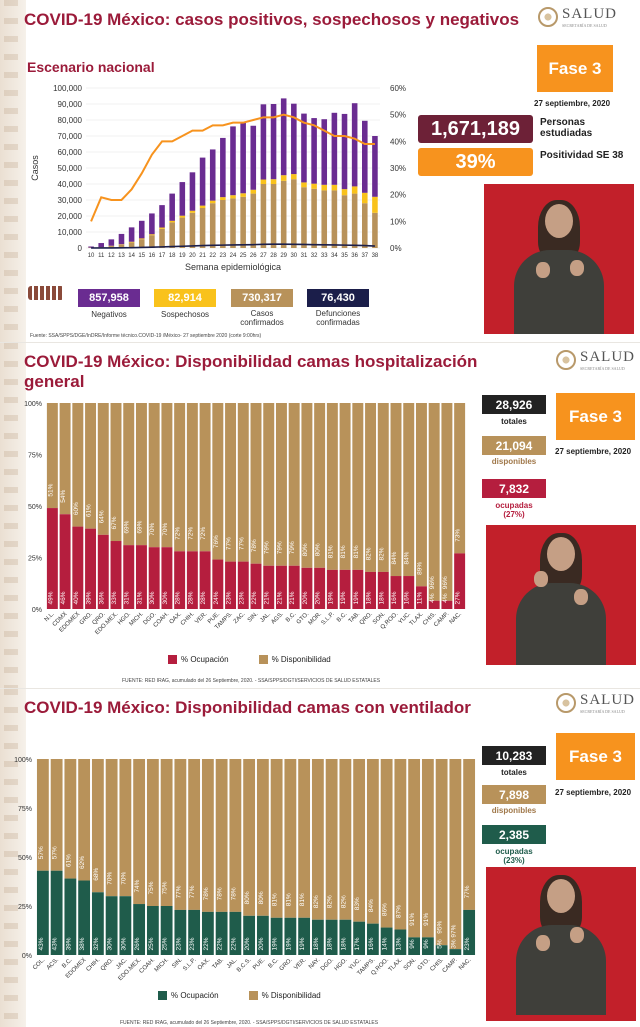 The width and height of the screenshot is (640, 1027). Describe the element at coordinates (301, 659) in the screenshot. I see `legend-availability: % Disponibilidad` at that location.